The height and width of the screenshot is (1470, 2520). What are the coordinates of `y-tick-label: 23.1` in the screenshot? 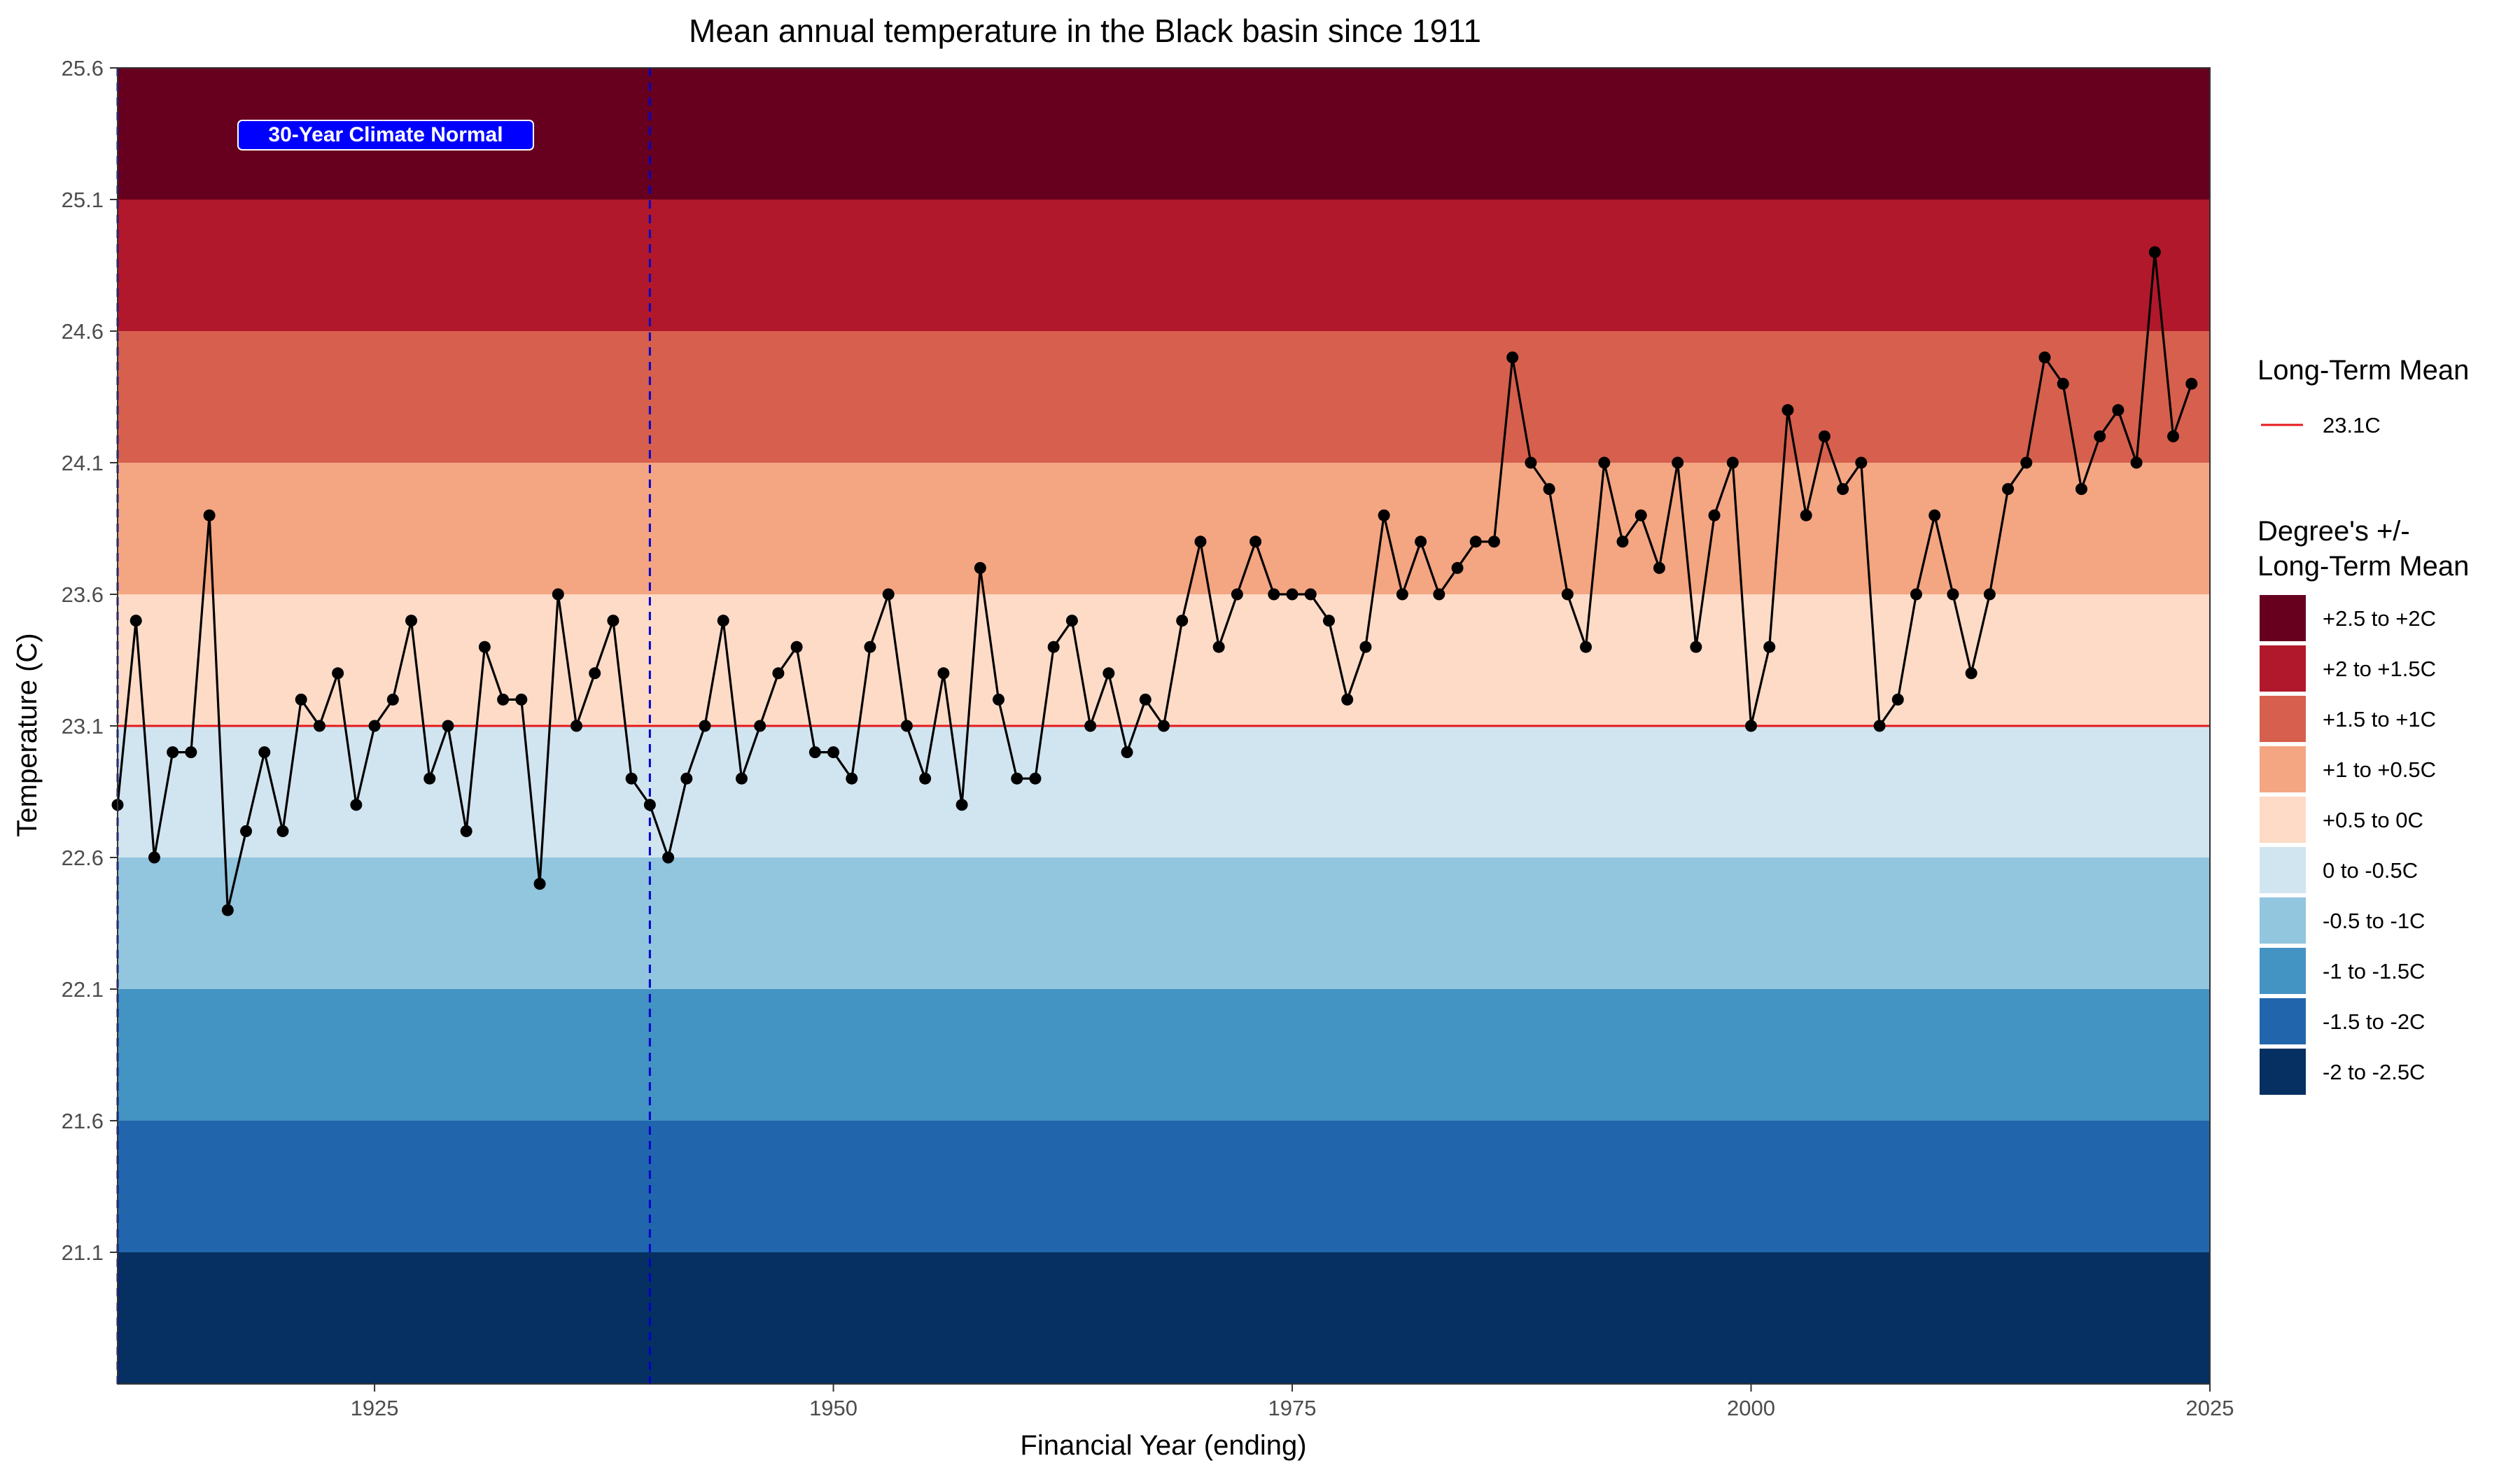 It's located at (83, 726).